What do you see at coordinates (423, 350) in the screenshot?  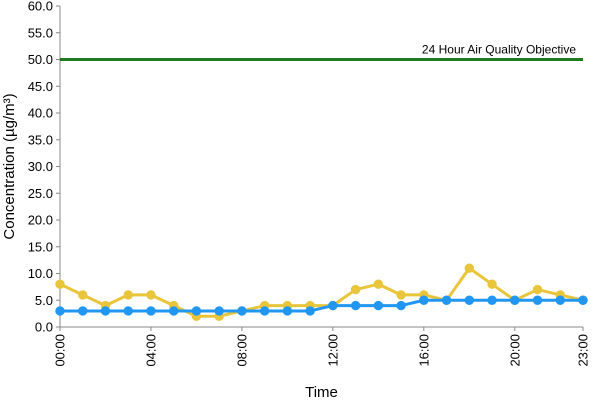 I see `x-tick-label: 16:00` at bounding box center [423, 350].